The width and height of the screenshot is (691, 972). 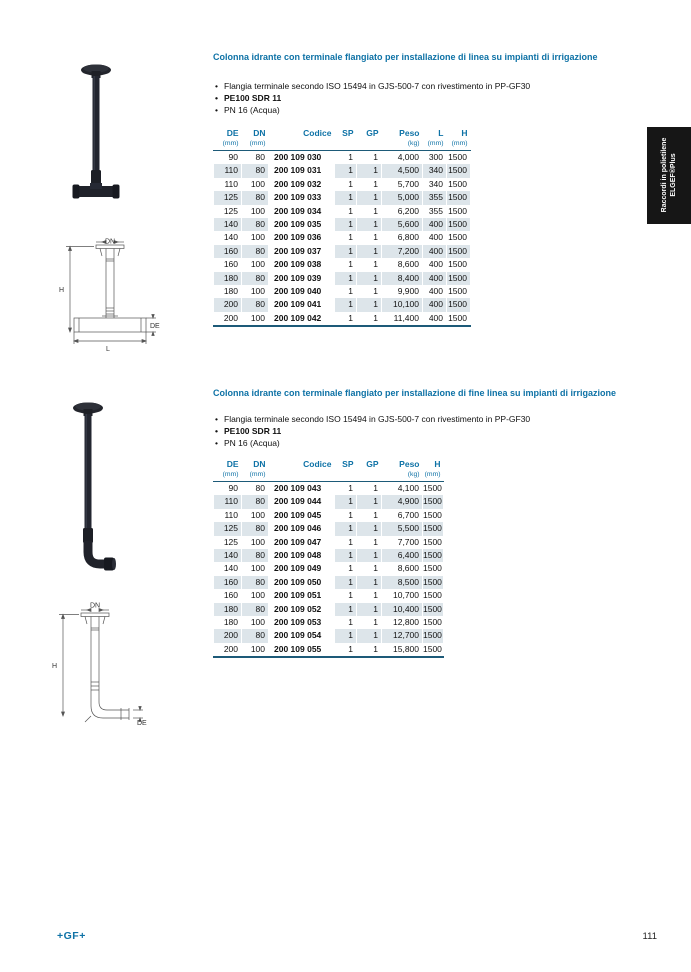 I want to click on table-row: 180 100 200 109 053 1 1 12,800 1500, so click(x=328, y=623).